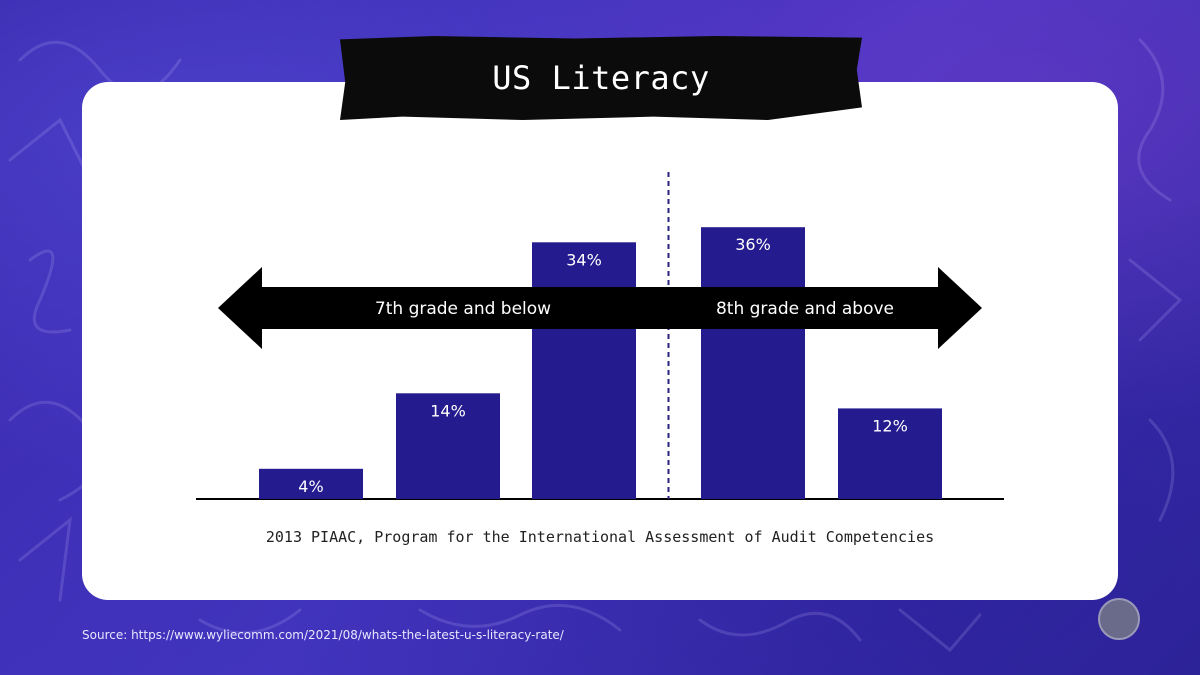 This screenshot has height=675, width=1200. What do you see at coordinates (890, 425) in the screenshot?
I see `data-label: 12%` at bounding box center [890, 425].